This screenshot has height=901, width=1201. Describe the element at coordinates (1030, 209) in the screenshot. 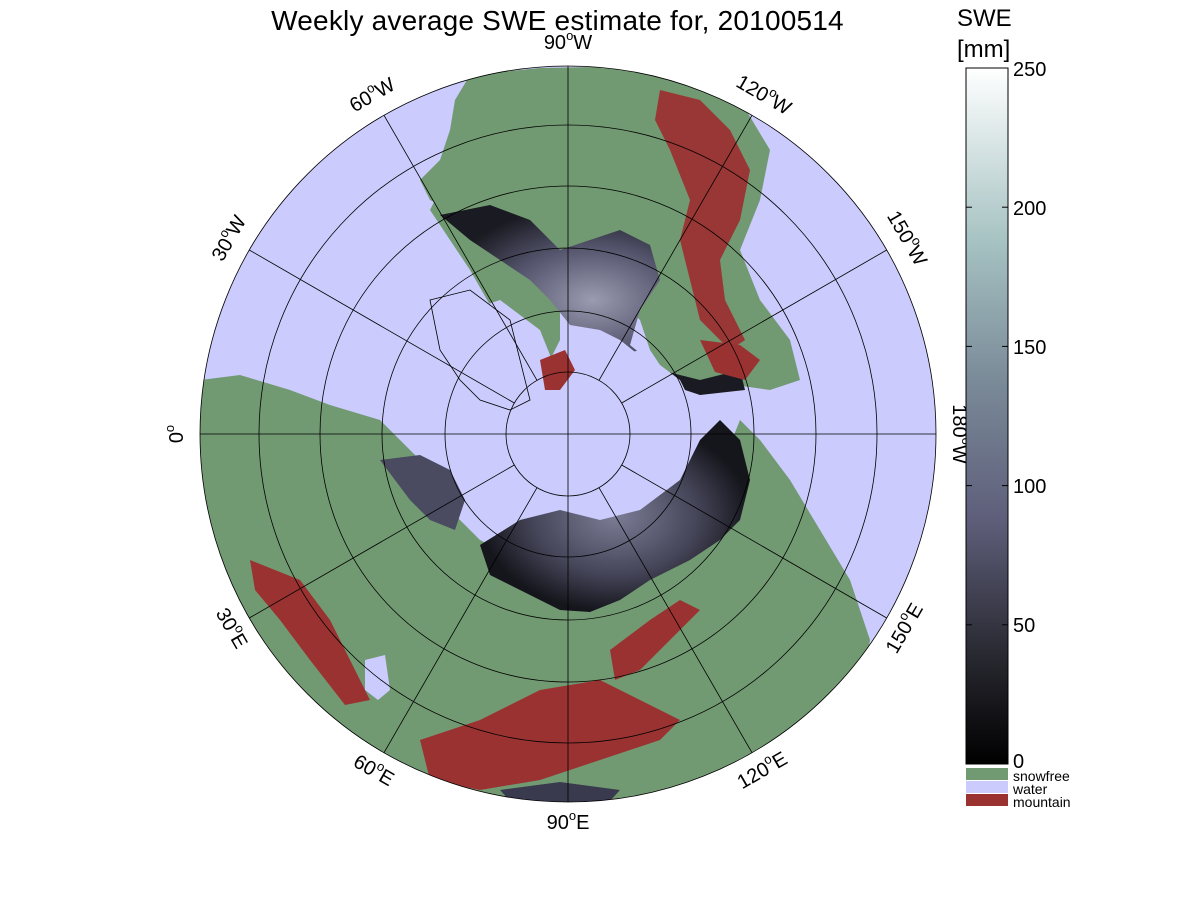

I see `colorbar-tick-label: 200` at that location.